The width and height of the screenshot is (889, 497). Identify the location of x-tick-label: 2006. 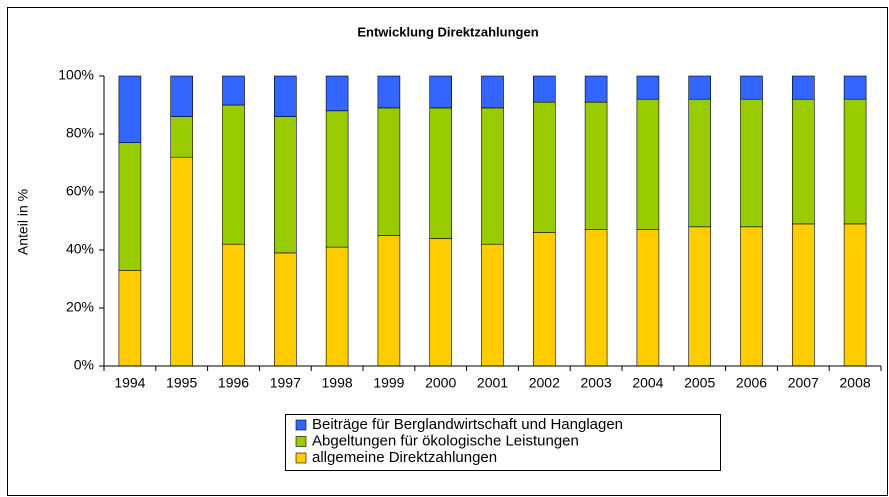
(751, 383).